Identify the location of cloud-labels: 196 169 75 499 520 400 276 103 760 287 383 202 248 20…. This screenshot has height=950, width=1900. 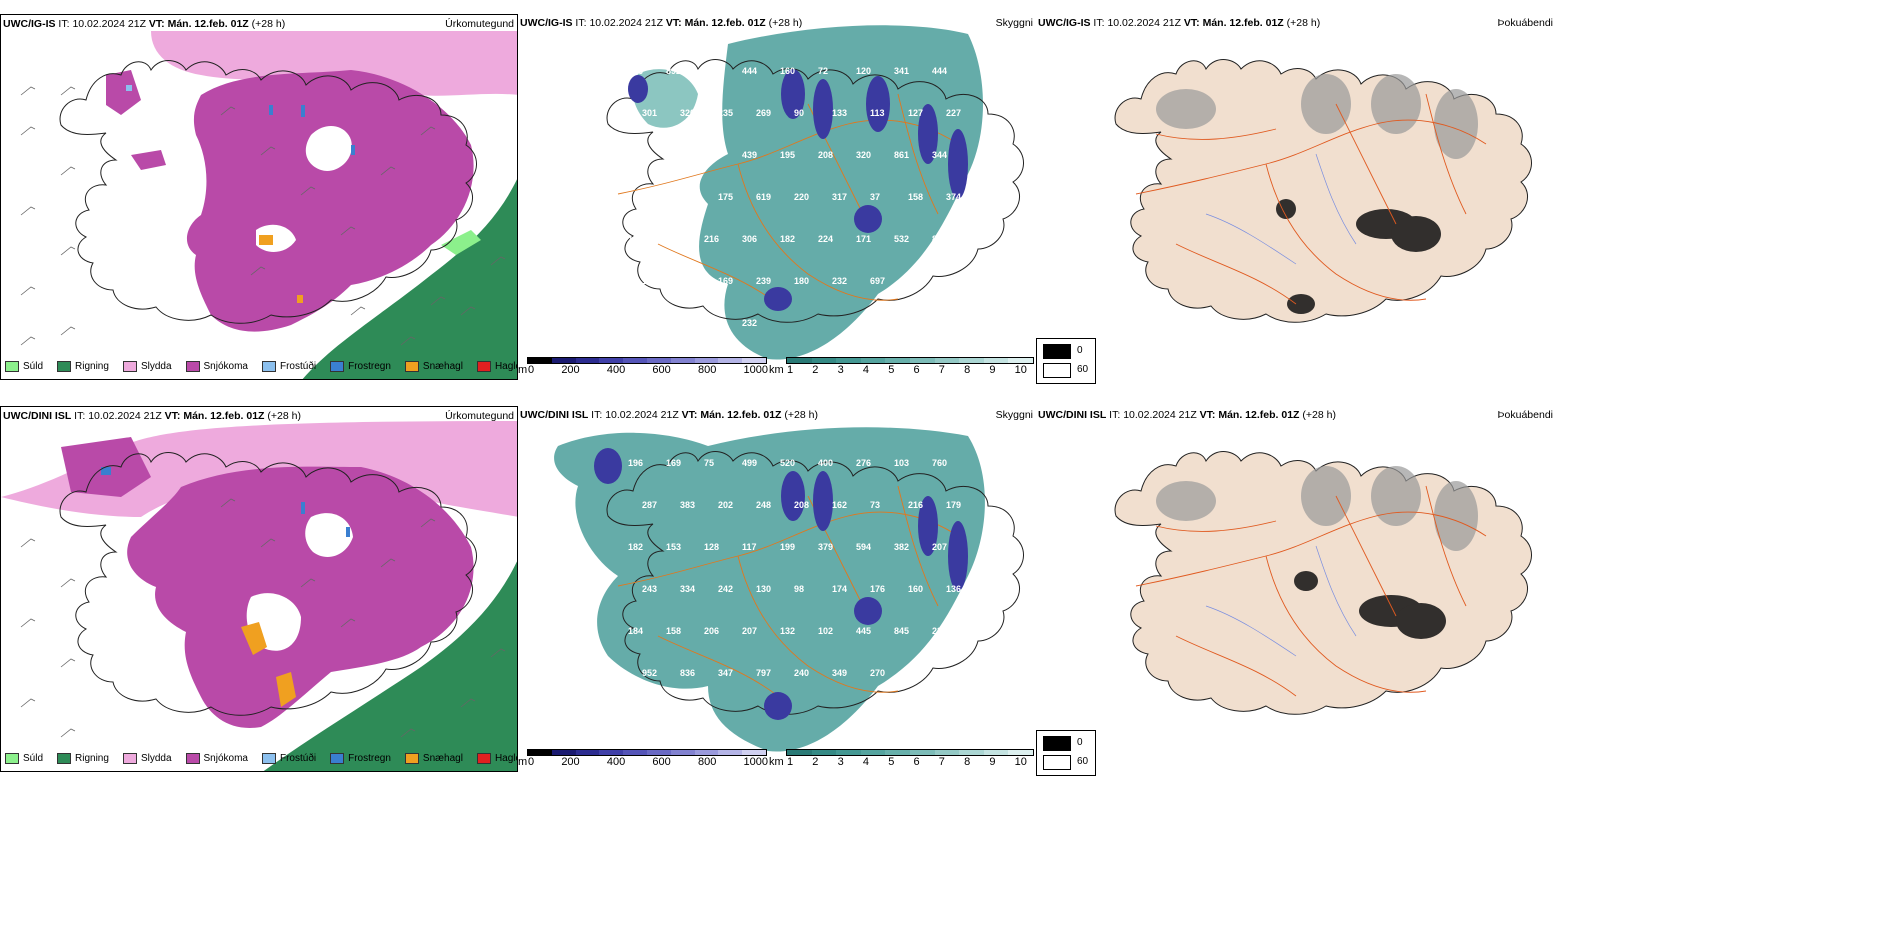
(794, 568).